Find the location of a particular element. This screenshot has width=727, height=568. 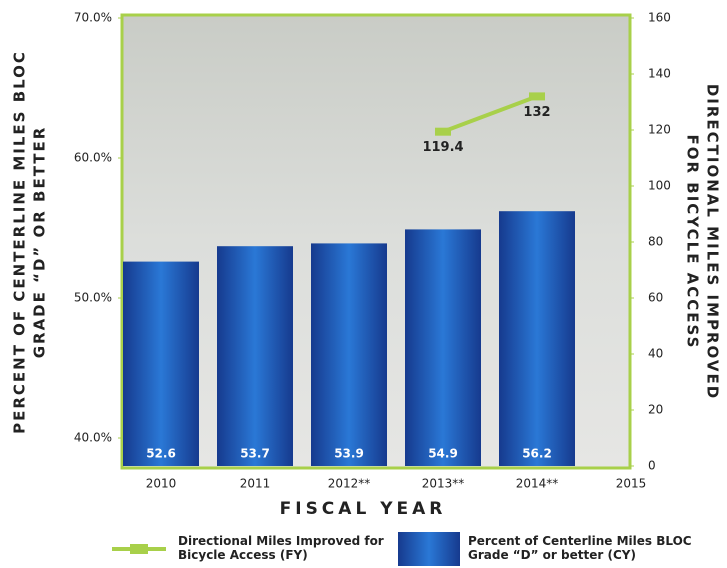

y-tick-label: 50.0% is located at coordinates (93, 298).